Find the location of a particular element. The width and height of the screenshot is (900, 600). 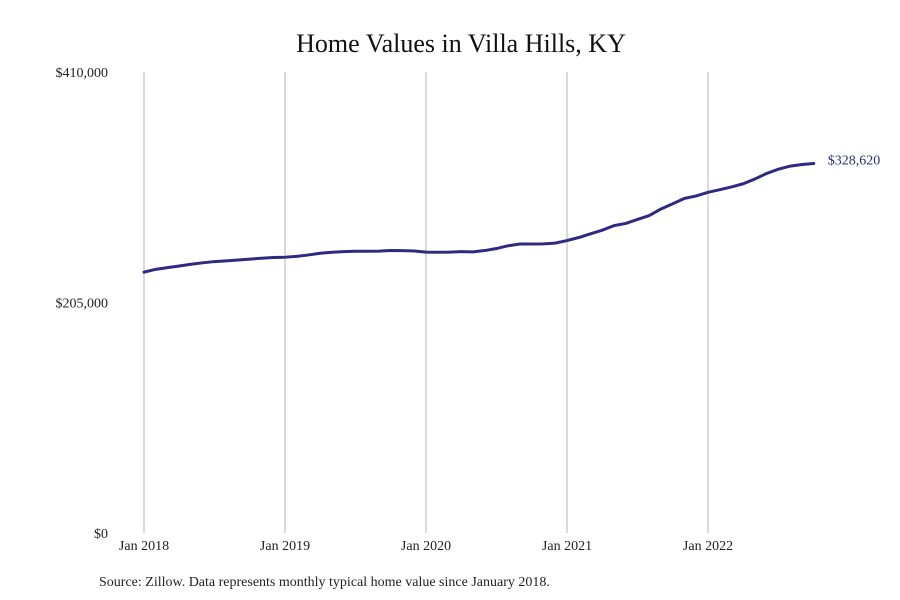

x-axis-ticks: Jan 2018 Jan 2019 Jan 2020 Jan 2021 Jan 2022 is located at coordinates (426, 546).